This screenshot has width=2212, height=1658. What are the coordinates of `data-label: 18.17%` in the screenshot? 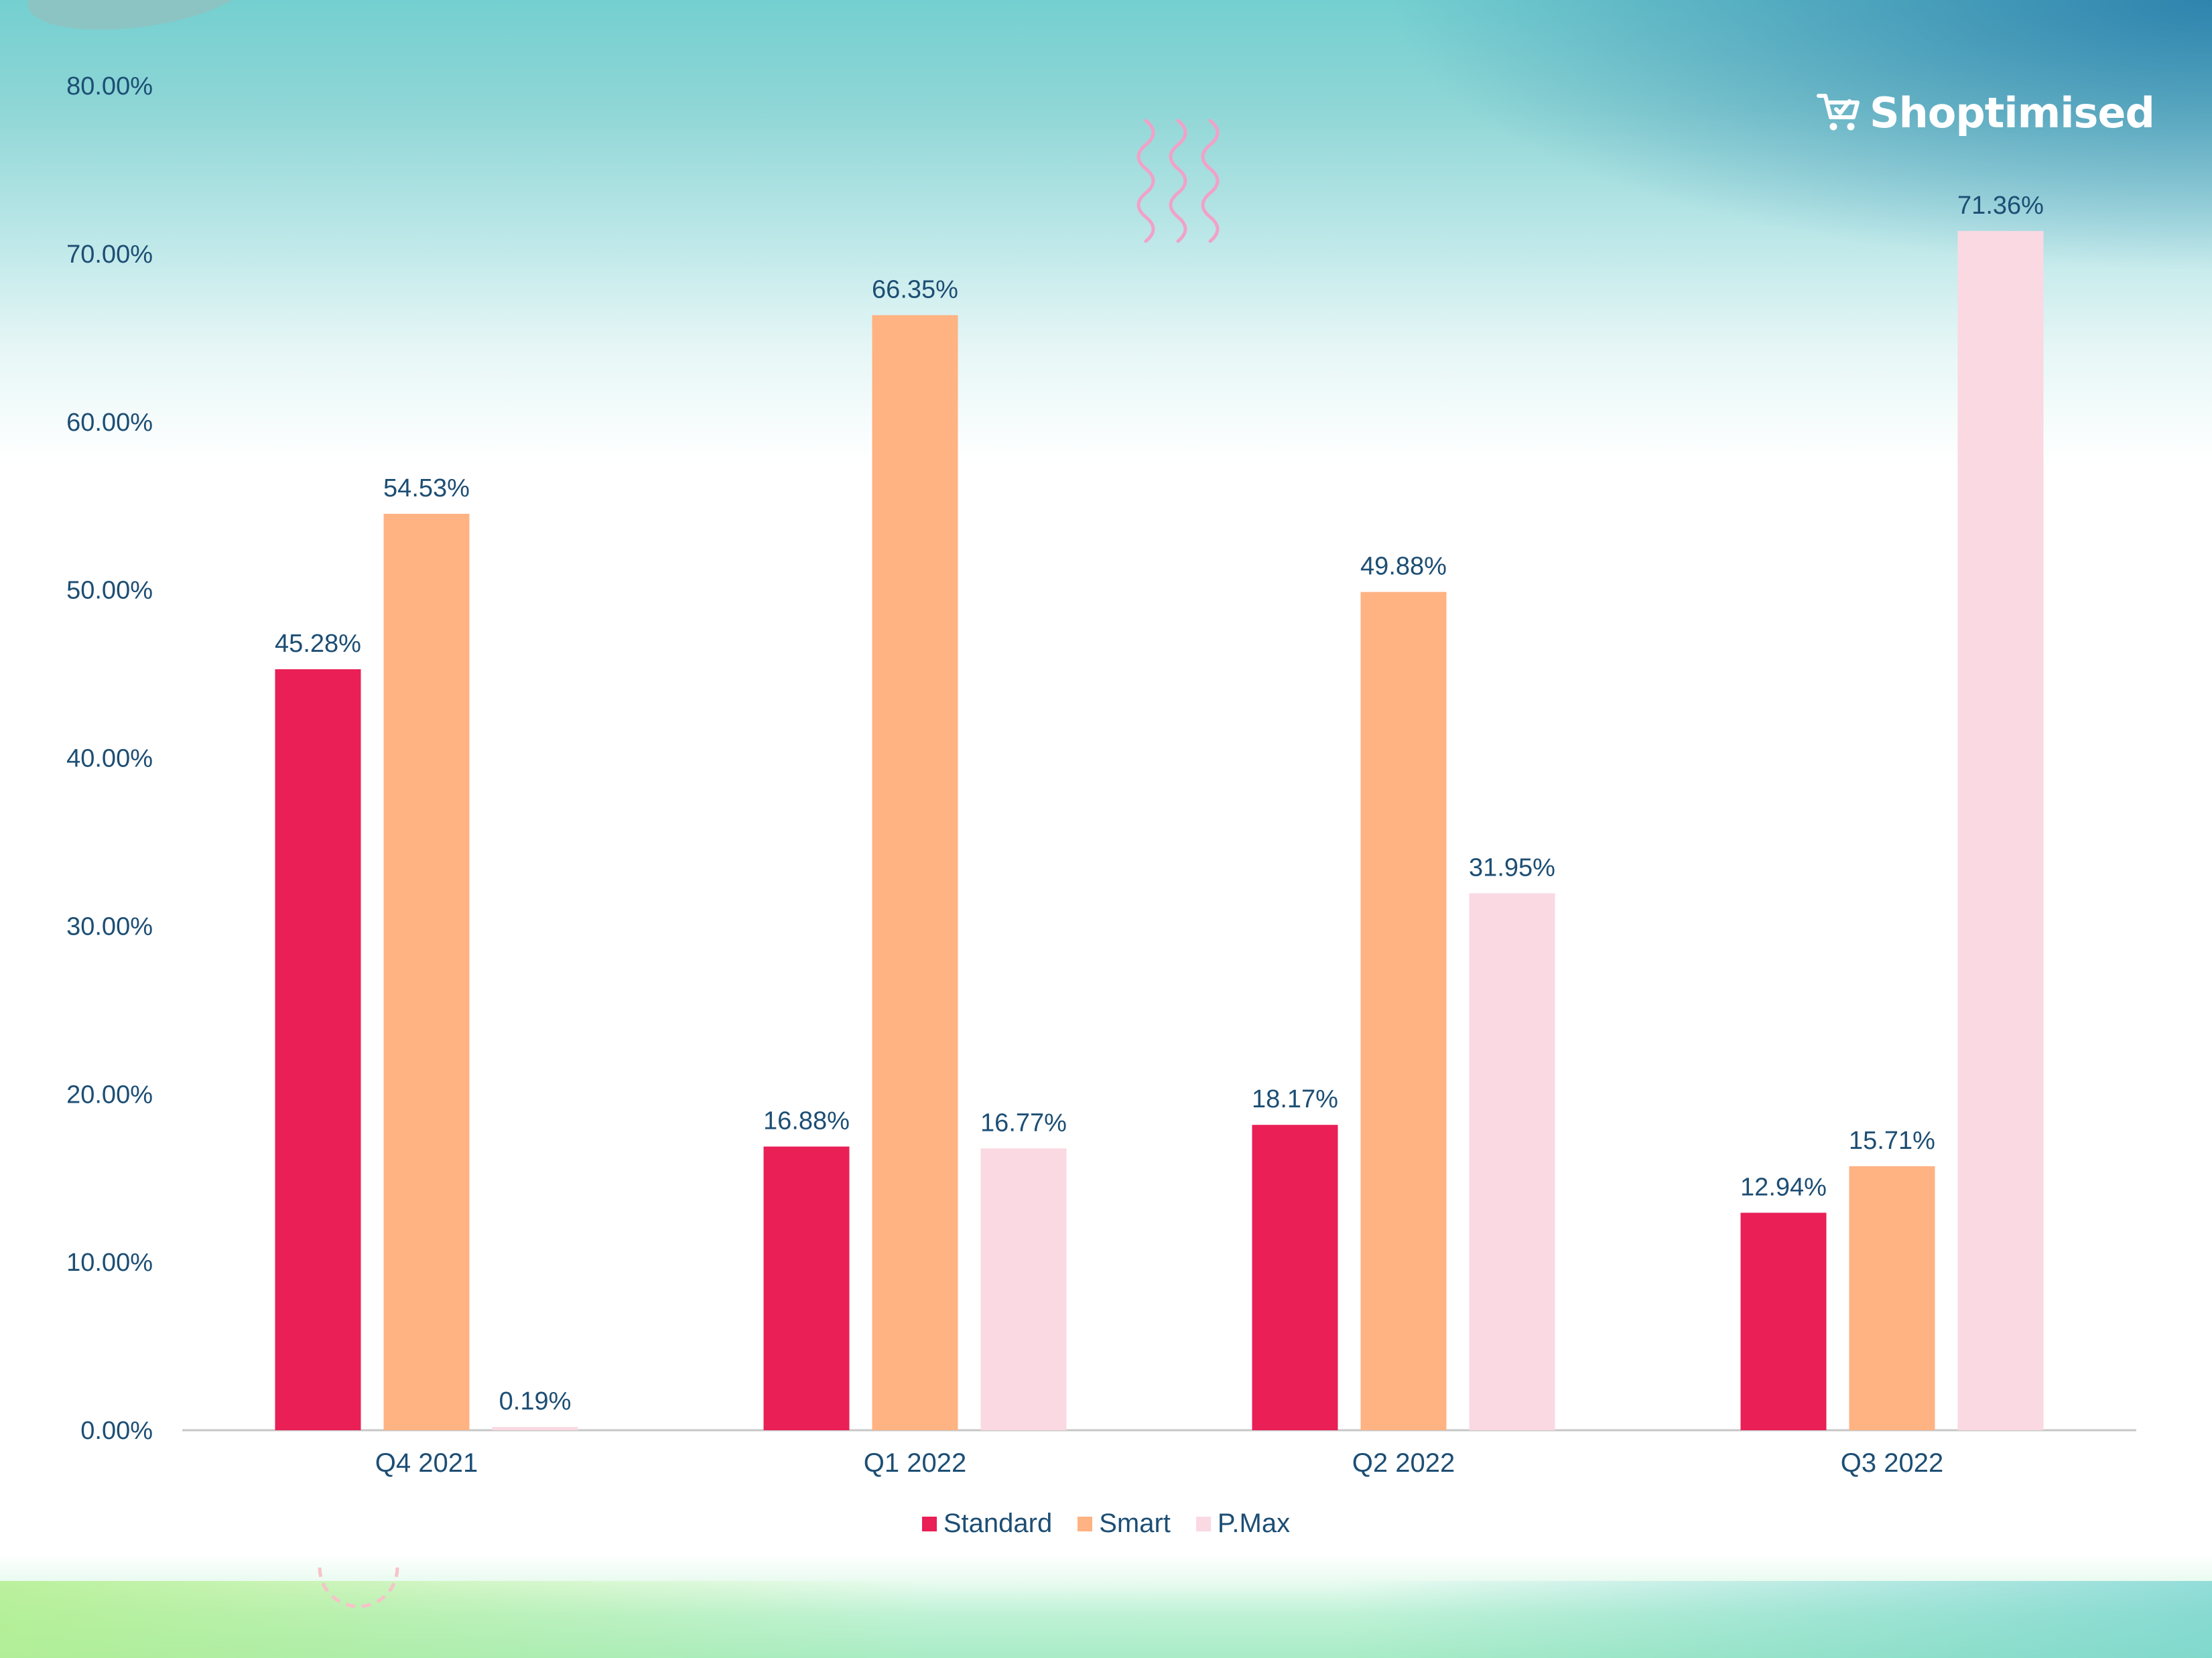 It's located at (1295, 1099).